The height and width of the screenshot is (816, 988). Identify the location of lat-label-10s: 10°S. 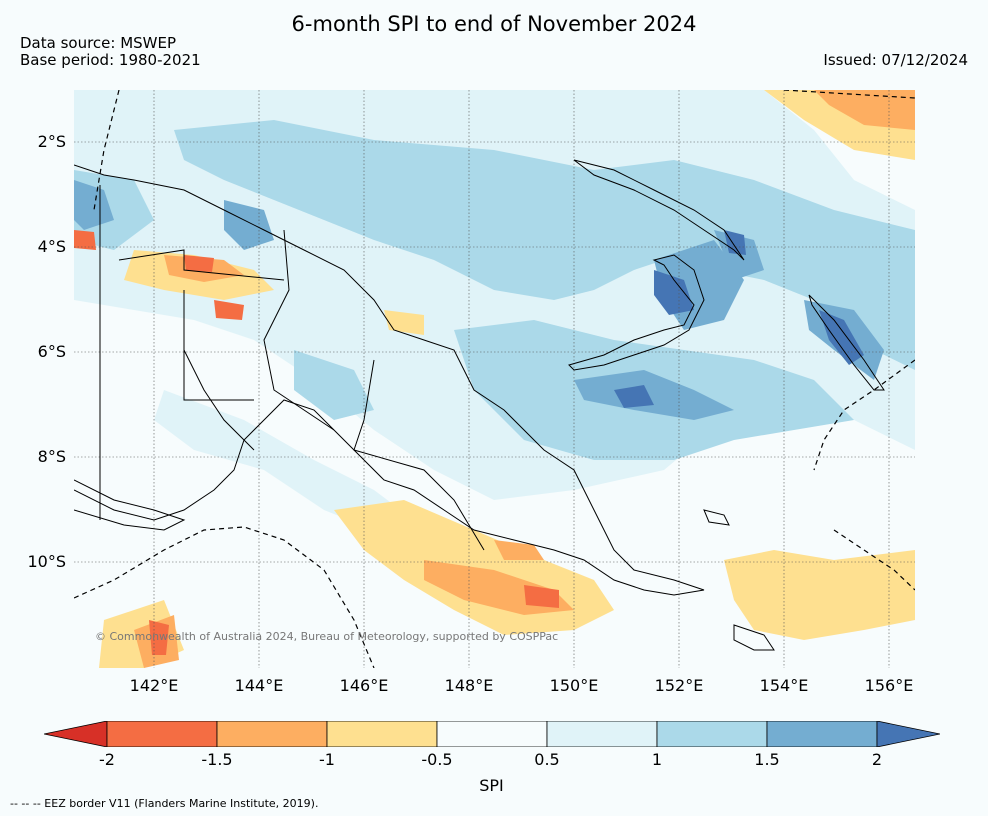
(46, 561).